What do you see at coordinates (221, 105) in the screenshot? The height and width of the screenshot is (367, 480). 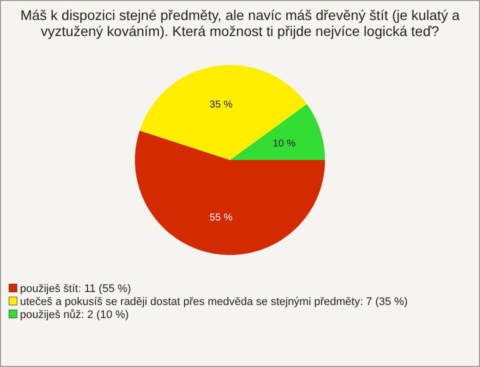 I see `data-label: 35 %` at bounding box center [221, 105].